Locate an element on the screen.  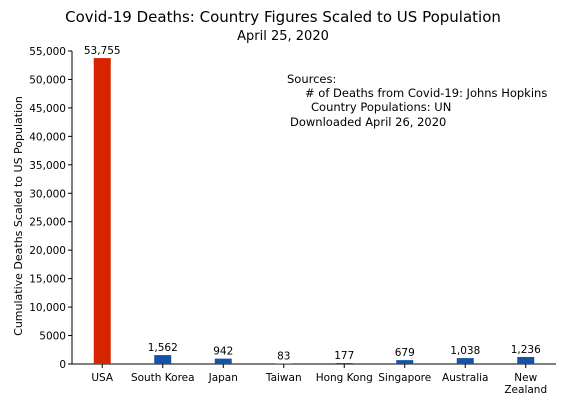
data-label: 83 is located at coordinates (283, 357).